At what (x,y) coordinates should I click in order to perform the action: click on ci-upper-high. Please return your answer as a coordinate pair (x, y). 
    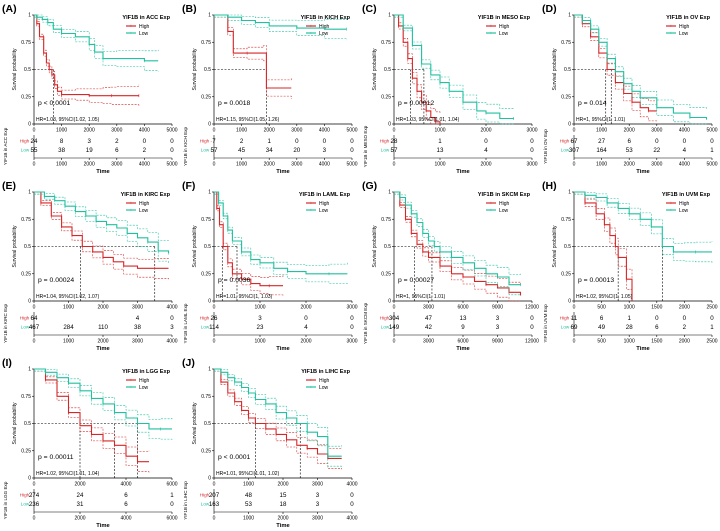
    Looking at the image, I should click on (87, 52).